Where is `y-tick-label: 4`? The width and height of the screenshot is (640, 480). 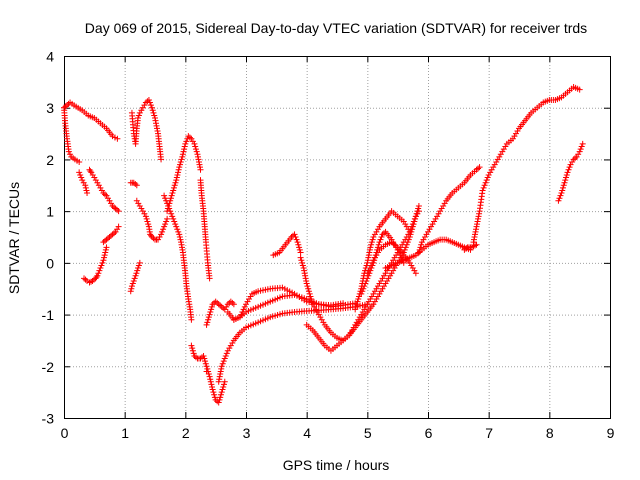
y-tick-label: 4 is located at coordinates (50, 57).